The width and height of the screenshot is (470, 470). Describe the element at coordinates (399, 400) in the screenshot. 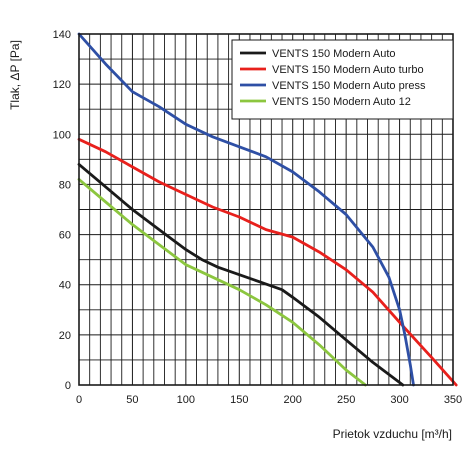

I see `x-tick-label: 300` at that location.